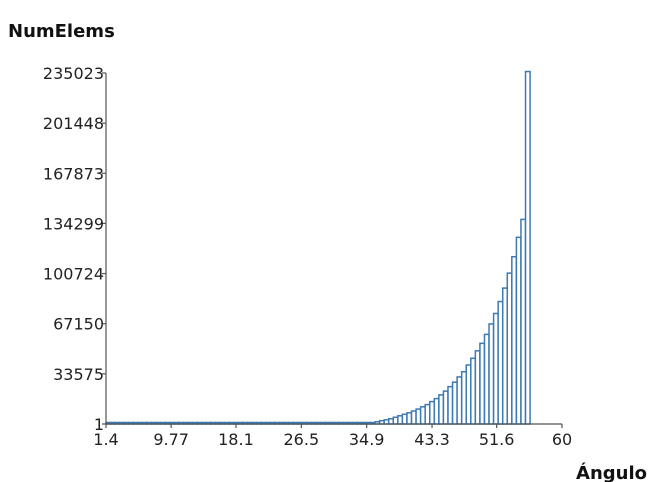 Image resolution: width=652 pixels, height=482 pixels. Describe the element at coordinates (73, 274) in the screenshot. I see `y-tick-label: 100724` at that location.